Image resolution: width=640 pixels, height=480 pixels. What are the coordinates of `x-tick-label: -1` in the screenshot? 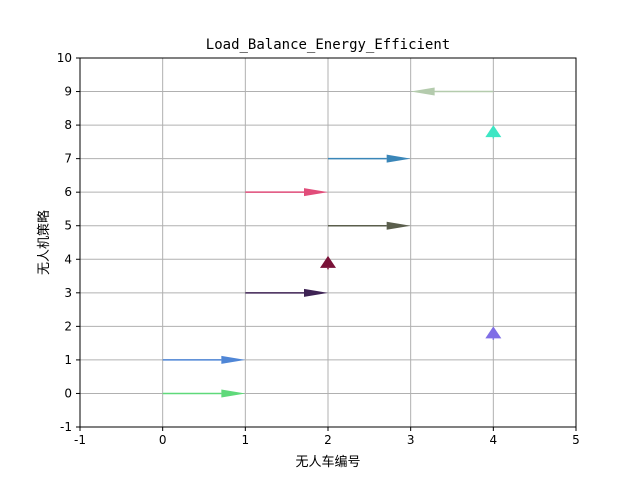 It's located at (80, 440).